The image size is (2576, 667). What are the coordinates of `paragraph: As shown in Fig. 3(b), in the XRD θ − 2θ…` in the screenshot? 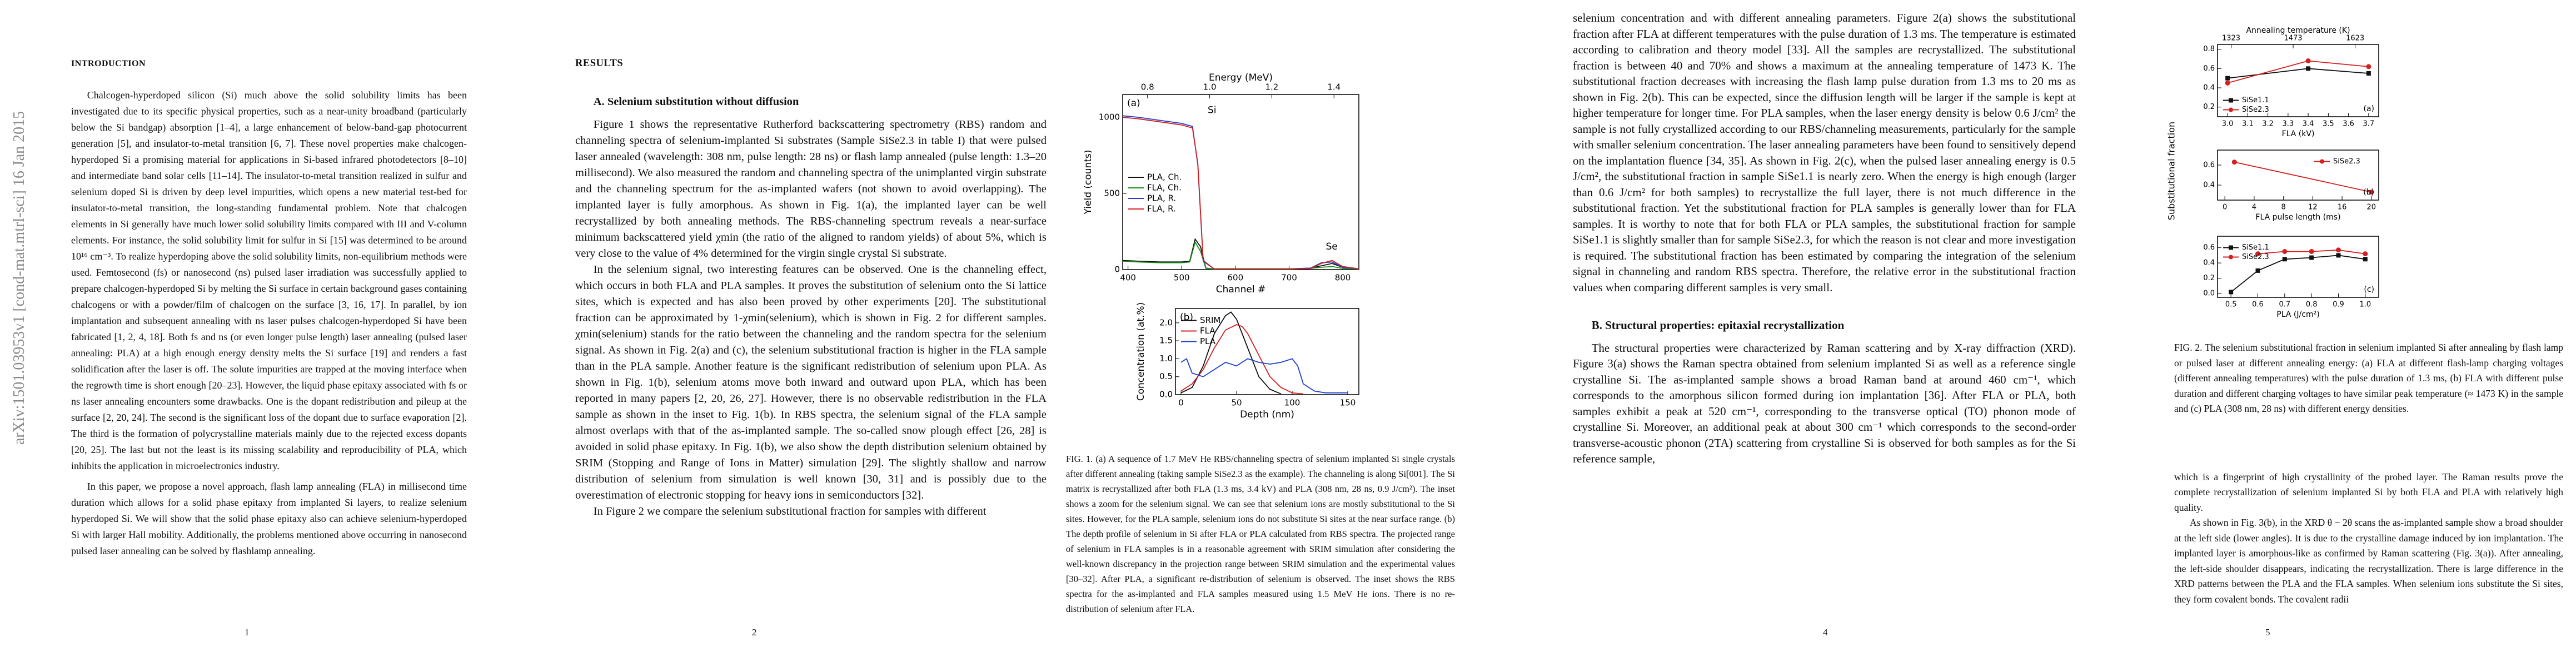 It's located at (2368, 561).